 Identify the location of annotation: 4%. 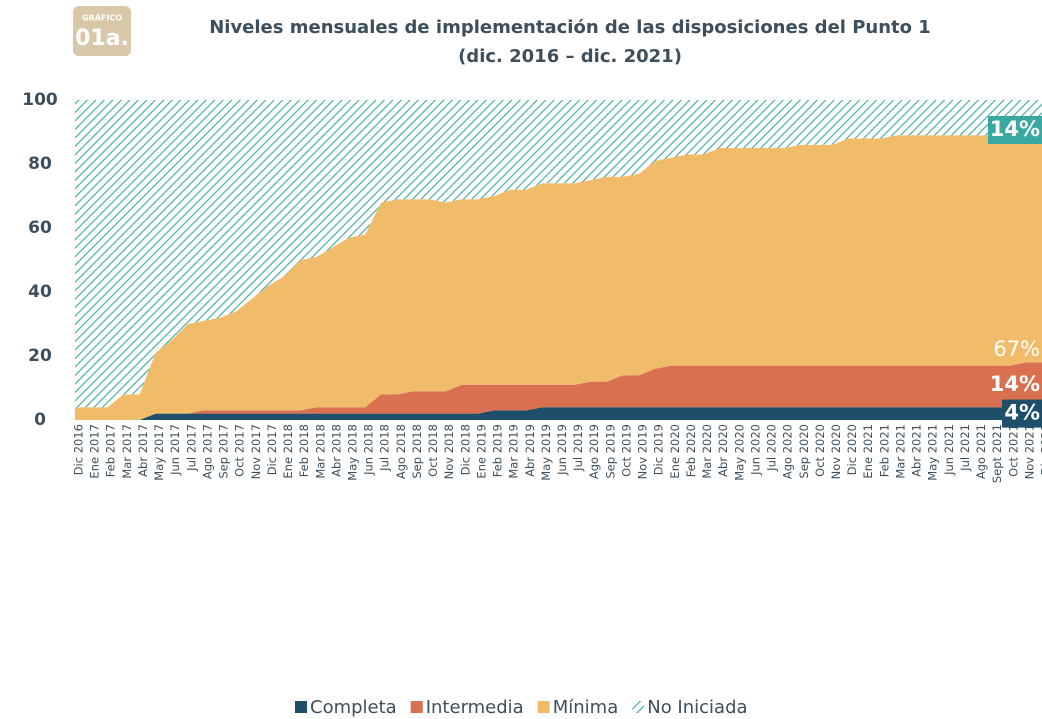
(1022, 413).